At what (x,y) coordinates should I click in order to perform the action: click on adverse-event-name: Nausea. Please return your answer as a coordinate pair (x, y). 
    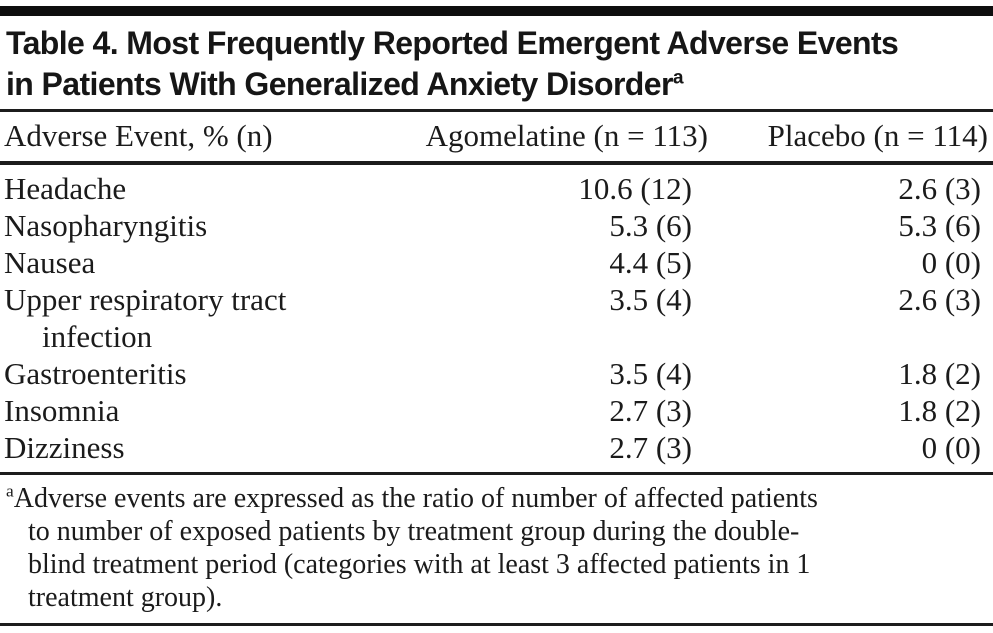
    Looking at the image, I should click on (50, 262).